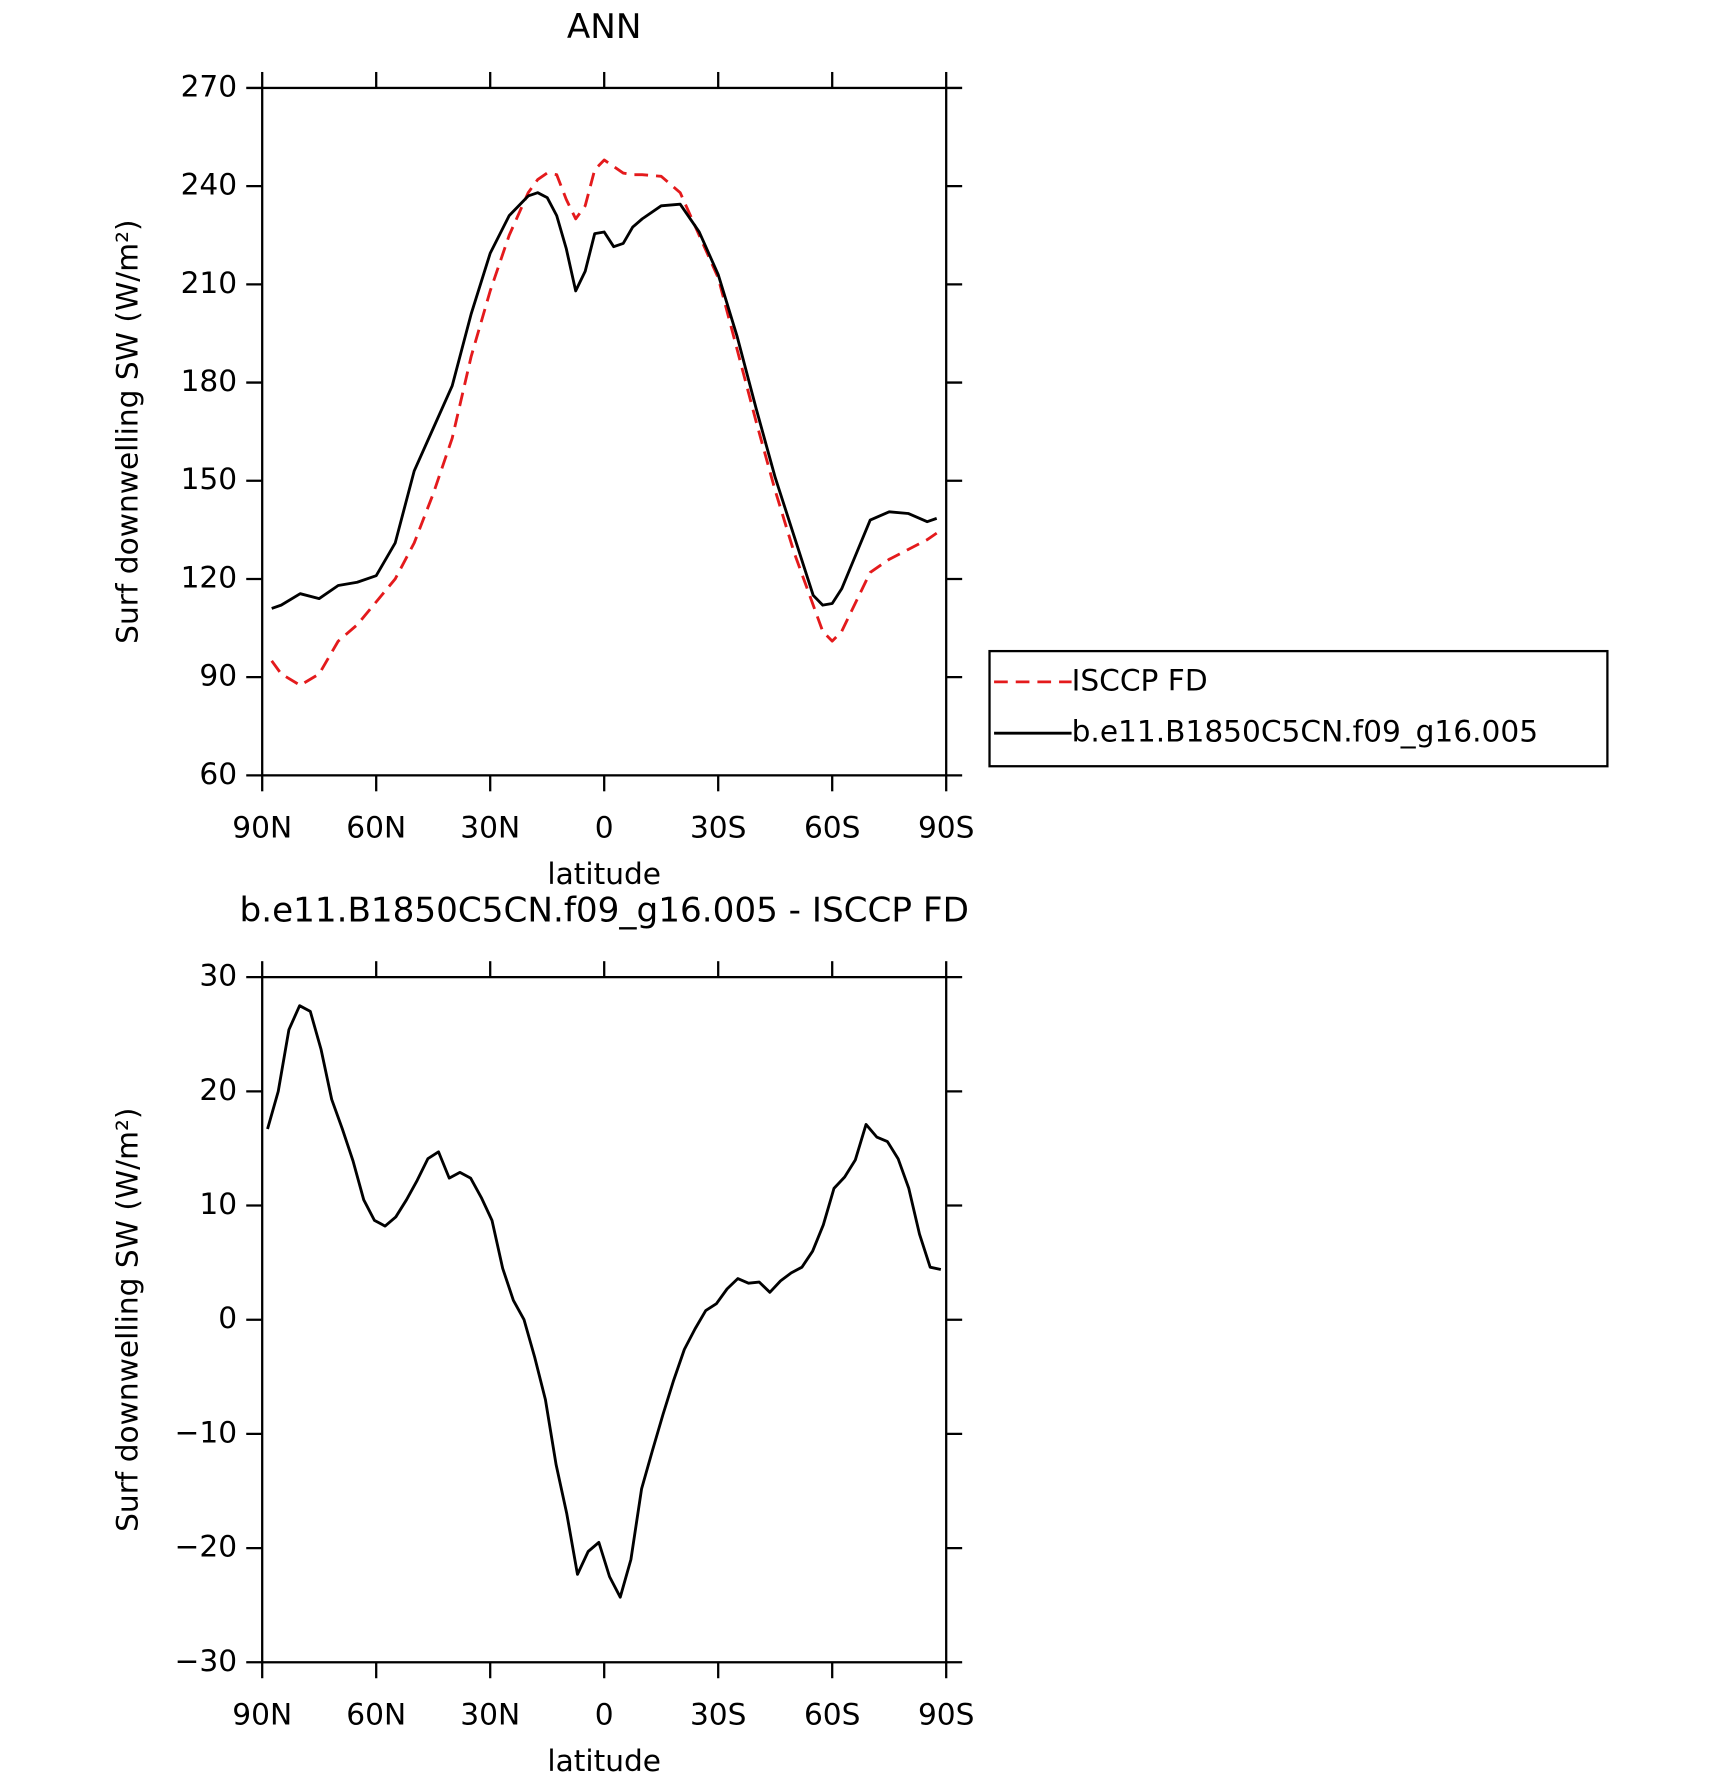 Image resolution: width=1710 pixels, height=1781 pixels. I want to click on legend-box, so click(1298, 708).